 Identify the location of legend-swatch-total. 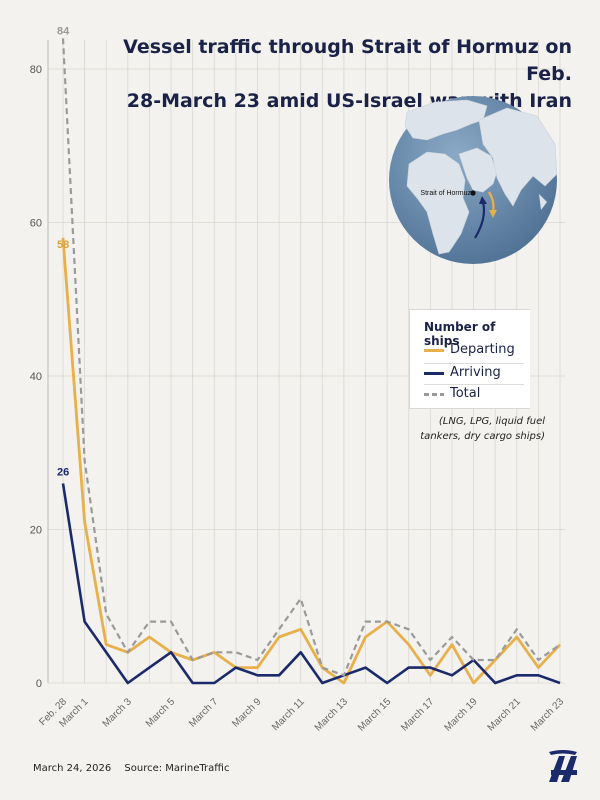
(434, 394).